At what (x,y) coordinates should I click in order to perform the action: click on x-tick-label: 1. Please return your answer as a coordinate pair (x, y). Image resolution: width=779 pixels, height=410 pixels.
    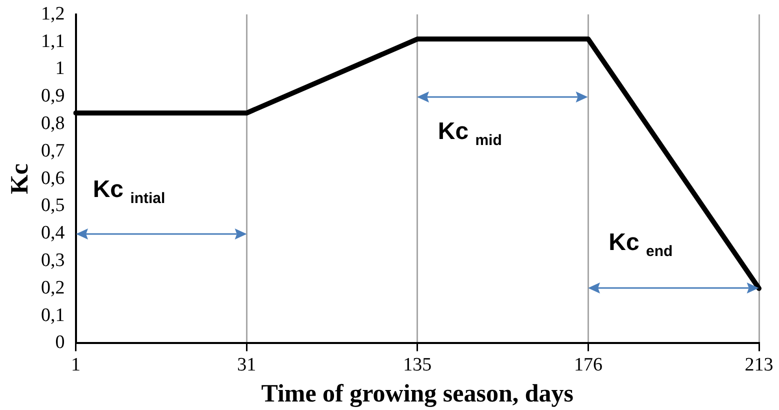
    Looking at the image, I should click on (75, 365).